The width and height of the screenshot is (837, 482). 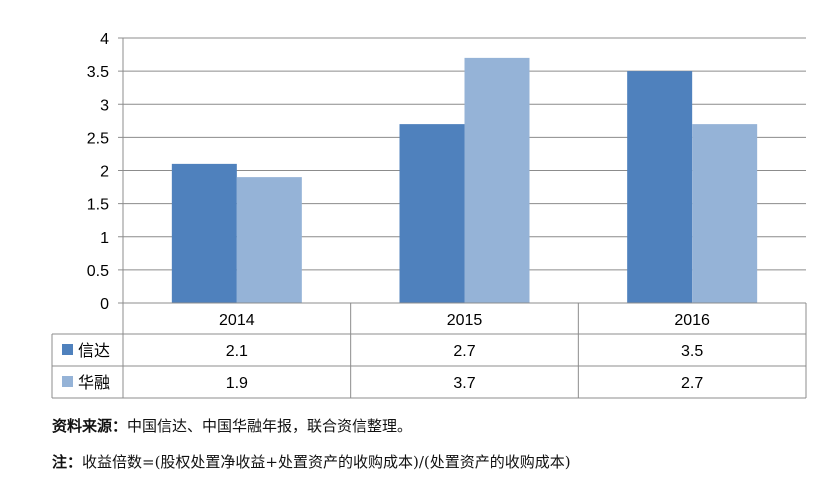 I want to click on y-tick-label: 0.5, so click(x=98, y=271).